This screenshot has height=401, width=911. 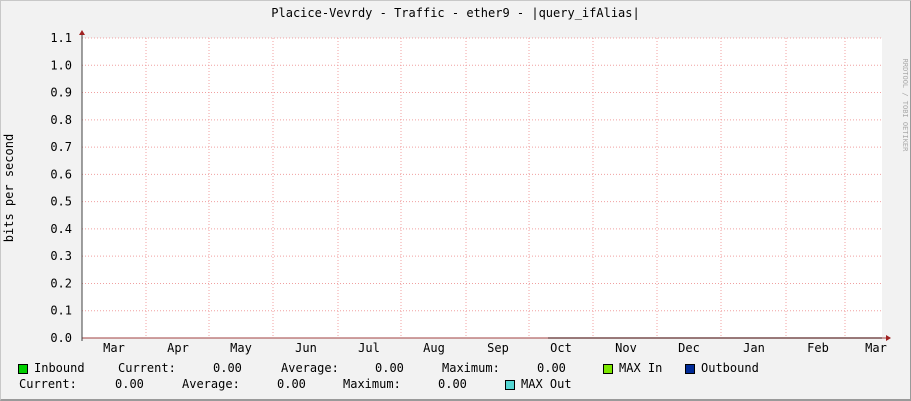 I want to click on y-tick-label: 0.9, so click(x=61, y=93).